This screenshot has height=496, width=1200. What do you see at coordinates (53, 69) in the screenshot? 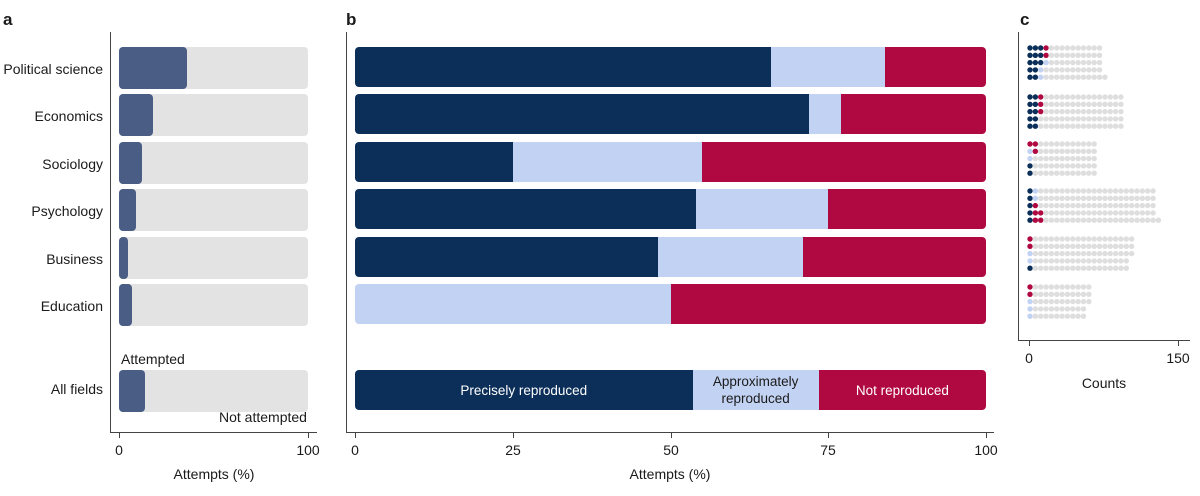
I see `category-label: Political science` at bounding box center [53, 69].